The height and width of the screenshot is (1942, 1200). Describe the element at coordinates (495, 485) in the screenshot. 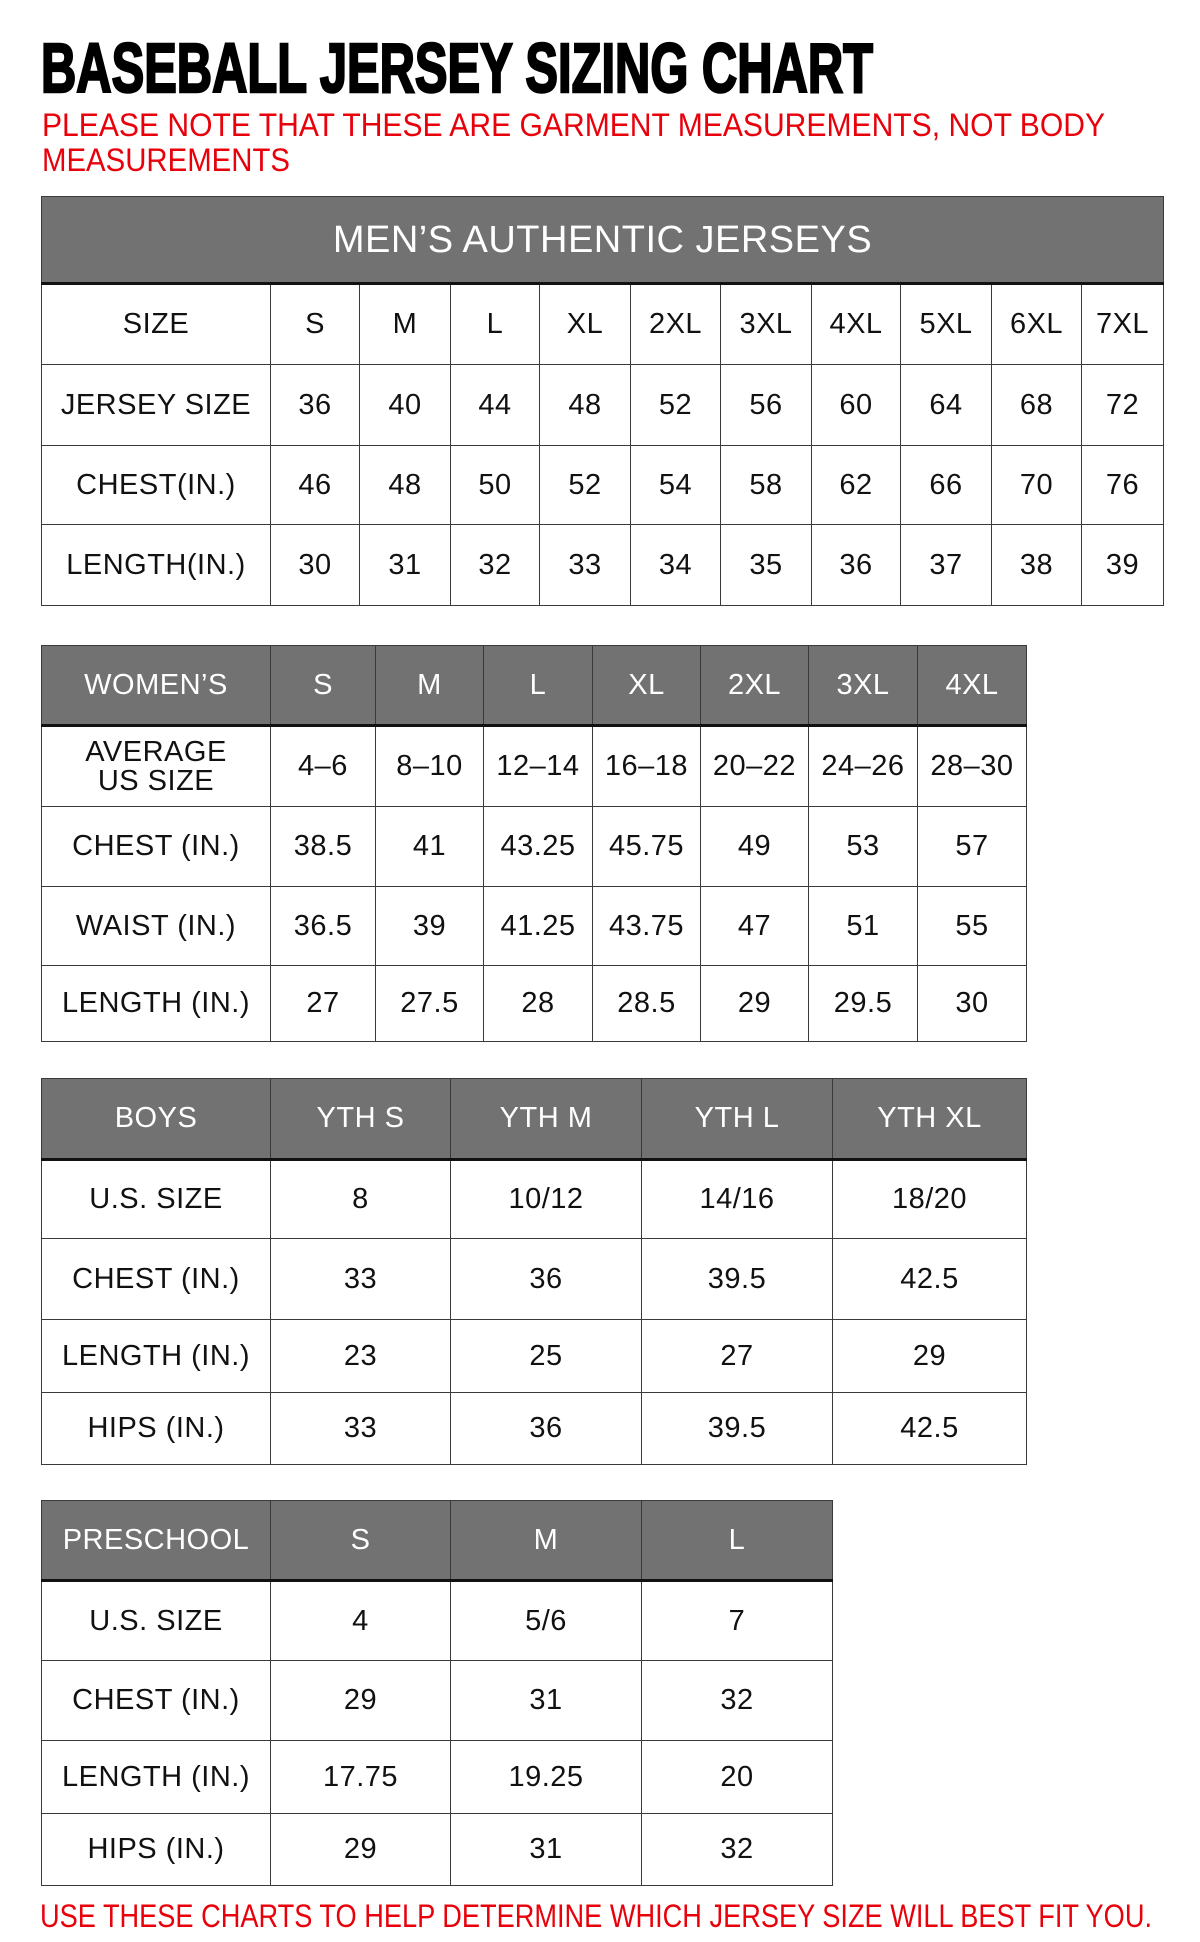

I see `table-cell: 50` at that location.